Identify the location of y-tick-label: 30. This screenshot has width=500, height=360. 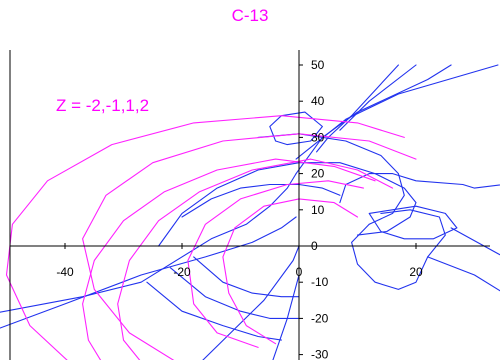
(318, 137).